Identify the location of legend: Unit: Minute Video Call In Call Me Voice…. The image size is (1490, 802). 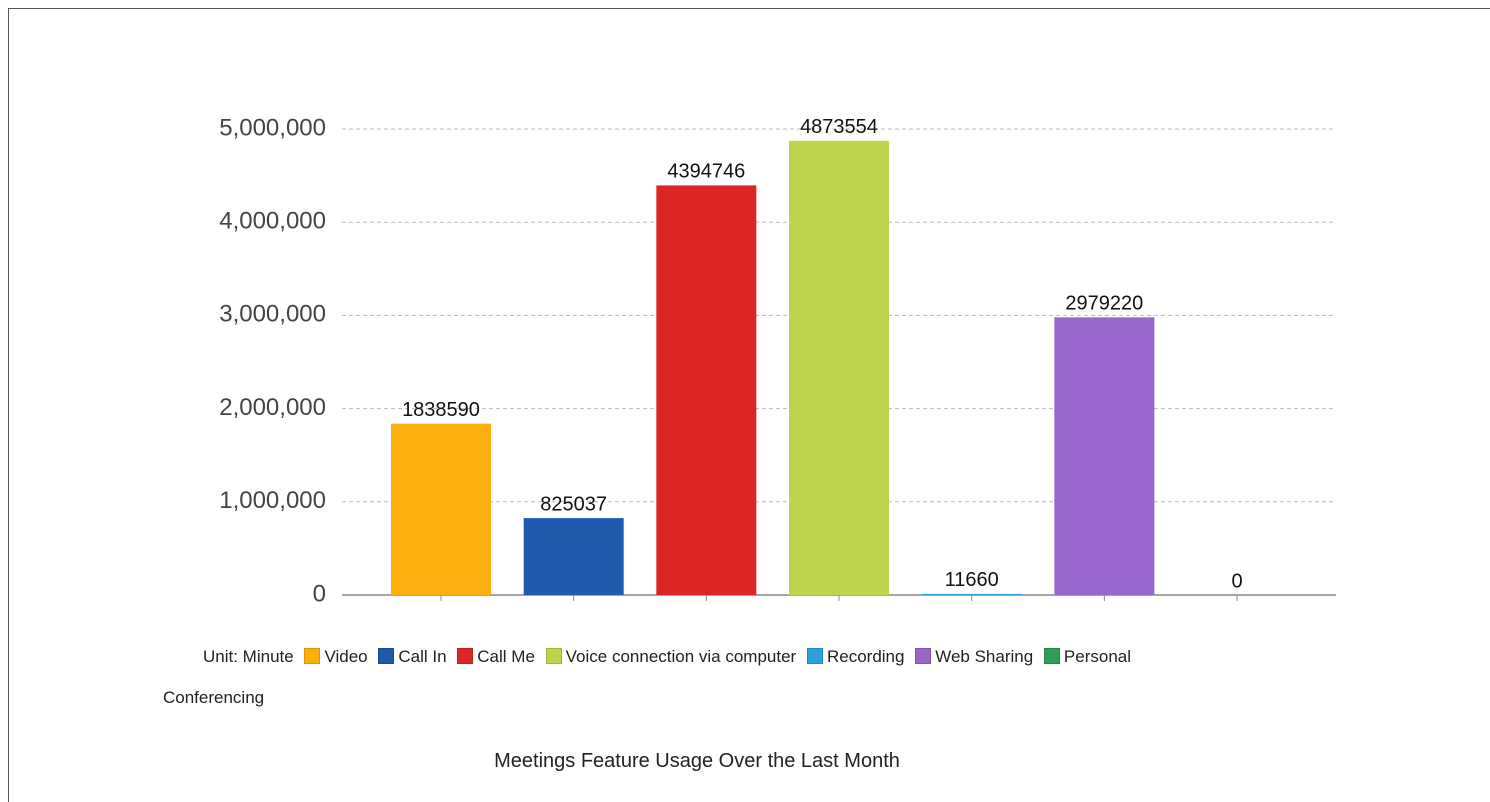
(669, 677).